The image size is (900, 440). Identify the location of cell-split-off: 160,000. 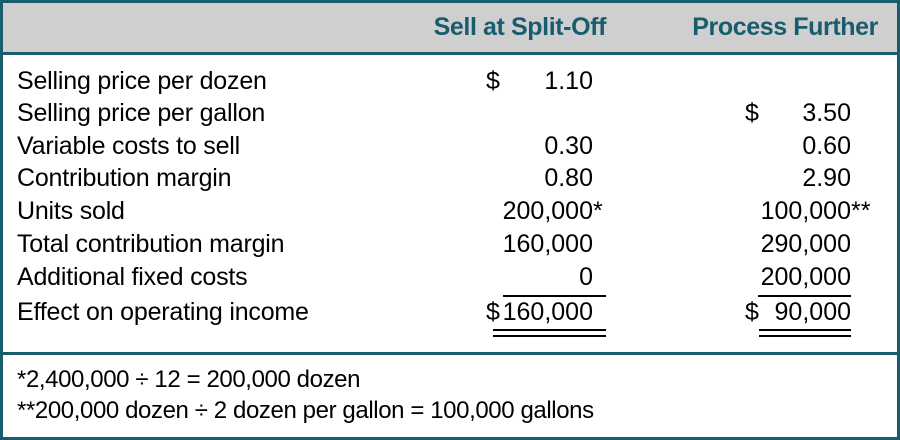
(546, 244).